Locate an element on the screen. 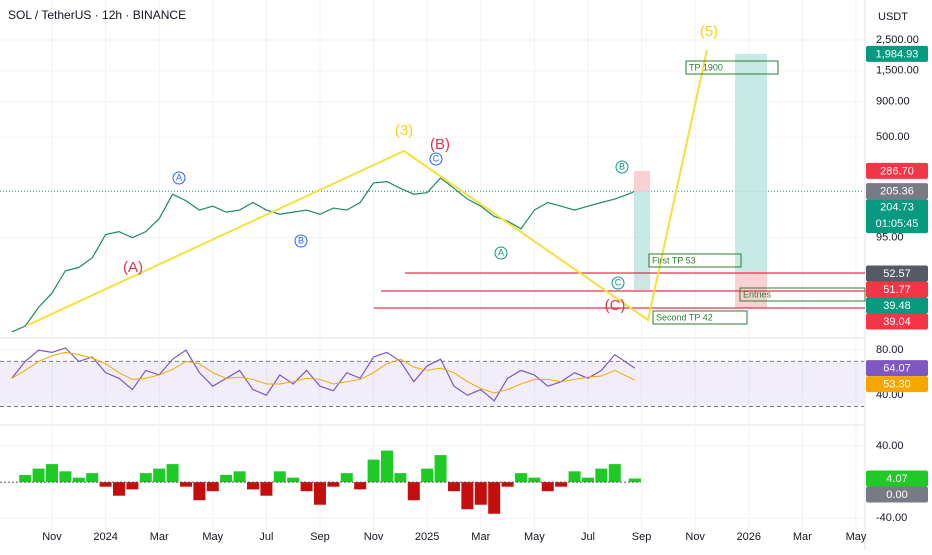 This screenshot has width=932, height=555. price-badge-label: 1,984.93 is located at coordinates (897, 54).